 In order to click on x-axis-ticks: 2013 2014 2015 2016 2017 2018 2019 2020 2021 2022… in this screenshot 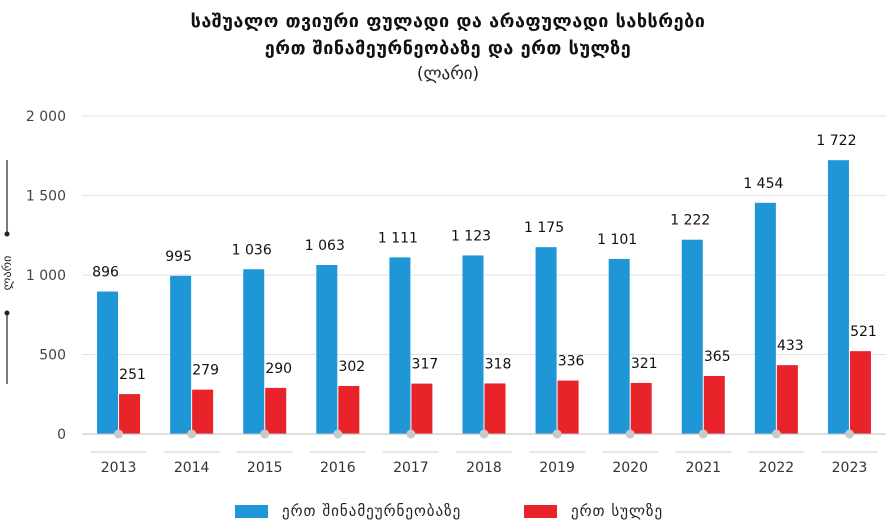, I will do `click(484, 463)`.